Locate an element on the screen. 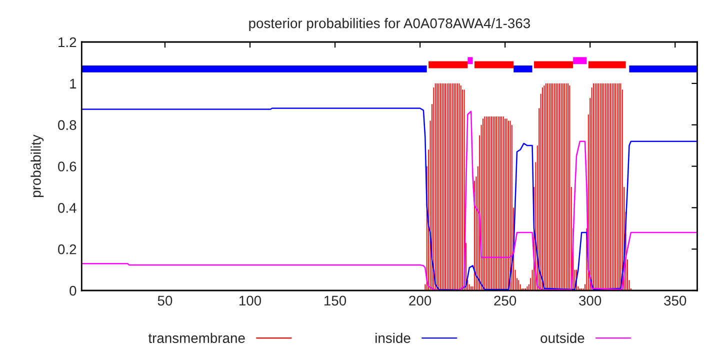 Image resolution: width=710 pixels, height=350 pixels. chart-title: posterior probabilities for A0A078AWA4/1-363 is located at coordinates (389, 24).